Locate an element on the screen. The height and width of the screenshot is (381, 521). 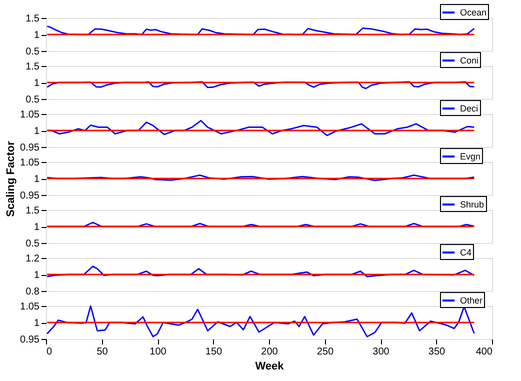
y-tick-label: 1.2 is located at coordinates (33, 259).